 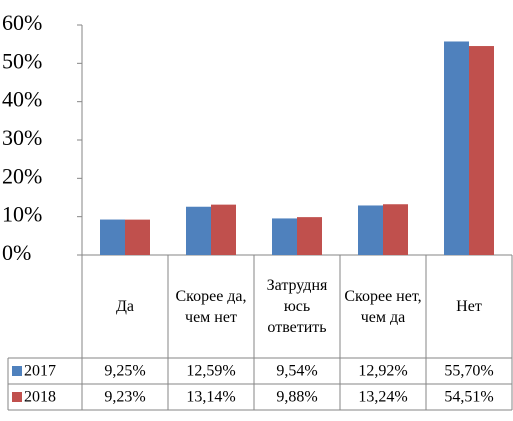 I want to click on legend-label: 2017, so click(x=40, y=371).